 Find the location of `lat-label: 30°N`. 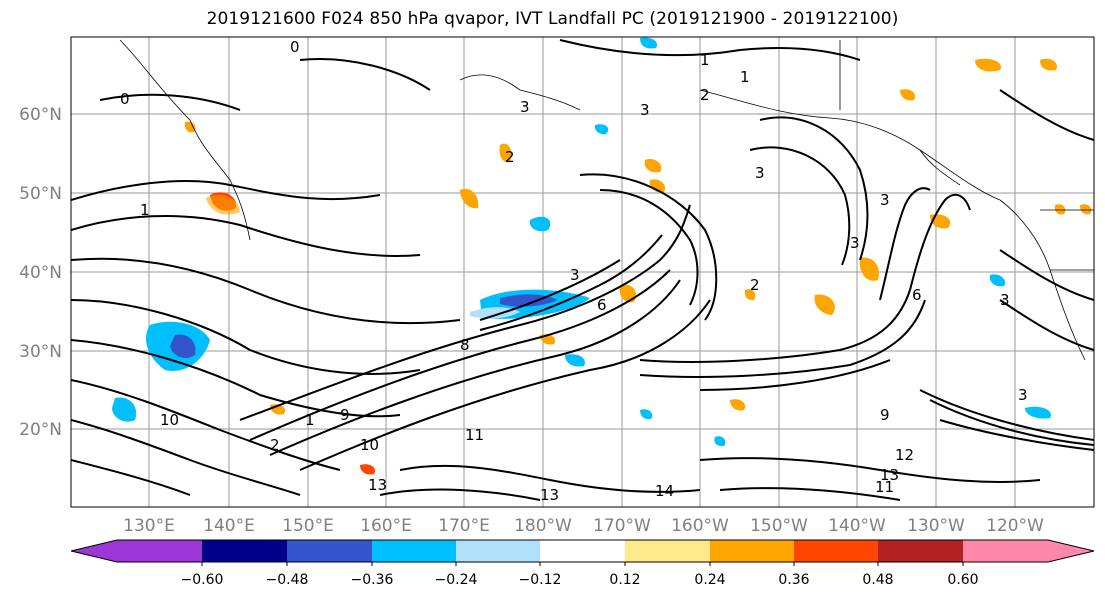

lat-label: 30°N is located at coordinates (40, 352).